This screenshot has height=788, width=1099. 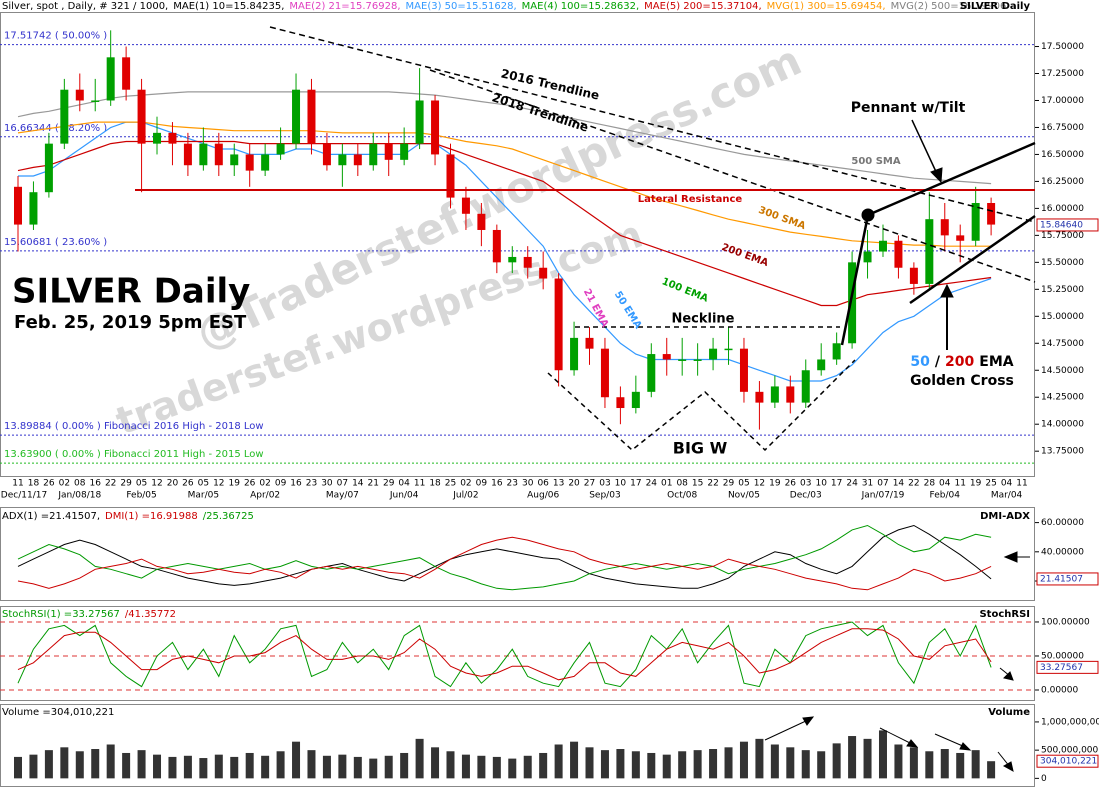 What do you see at coordinates (701, 405) in the screenshot?
I see `big-w` at bounding box center [701, 405].